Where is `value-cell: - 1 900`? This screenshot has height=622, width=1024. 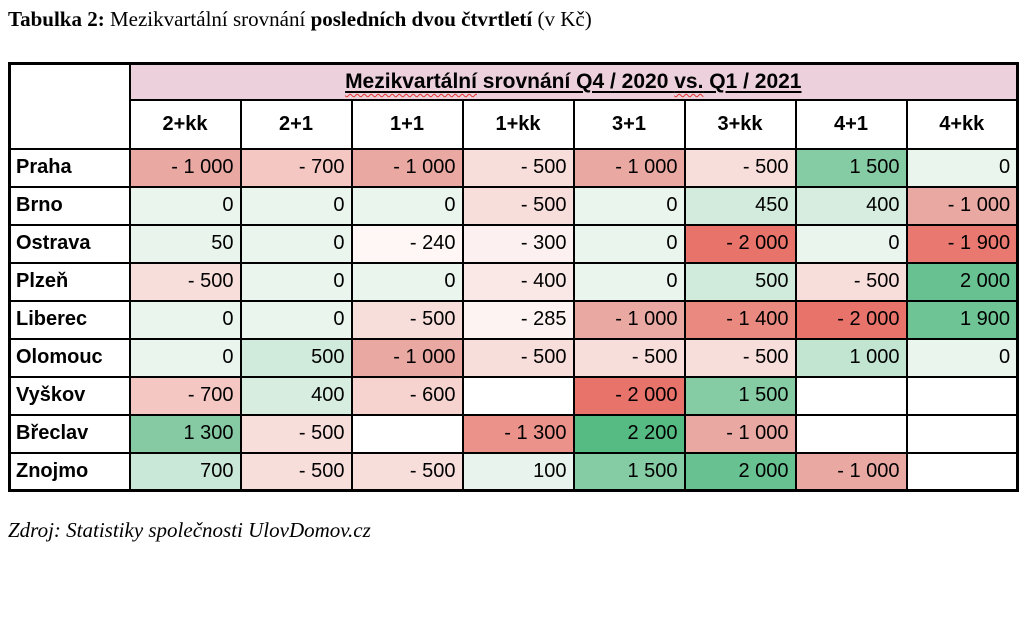 value-cell: - 1 900 is located at coordinates (962, 243).